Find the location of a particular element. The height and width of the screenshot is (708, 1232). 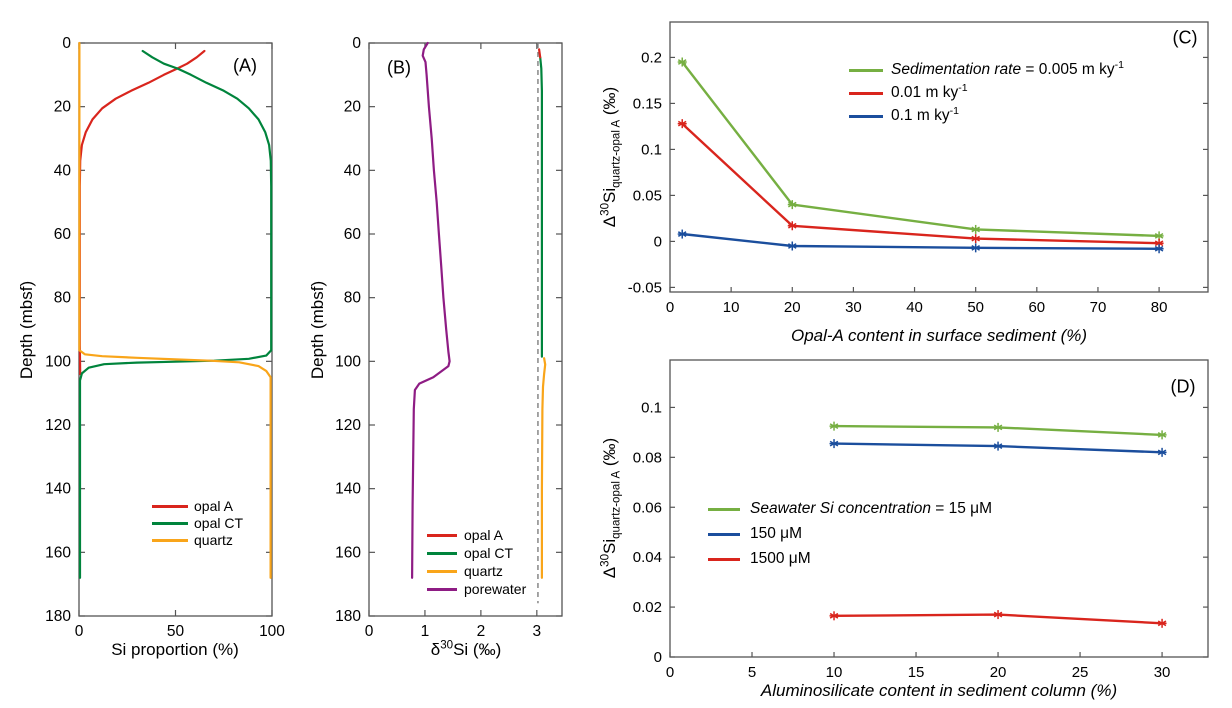

series-line-porewater is located at coordinates (431, 310).